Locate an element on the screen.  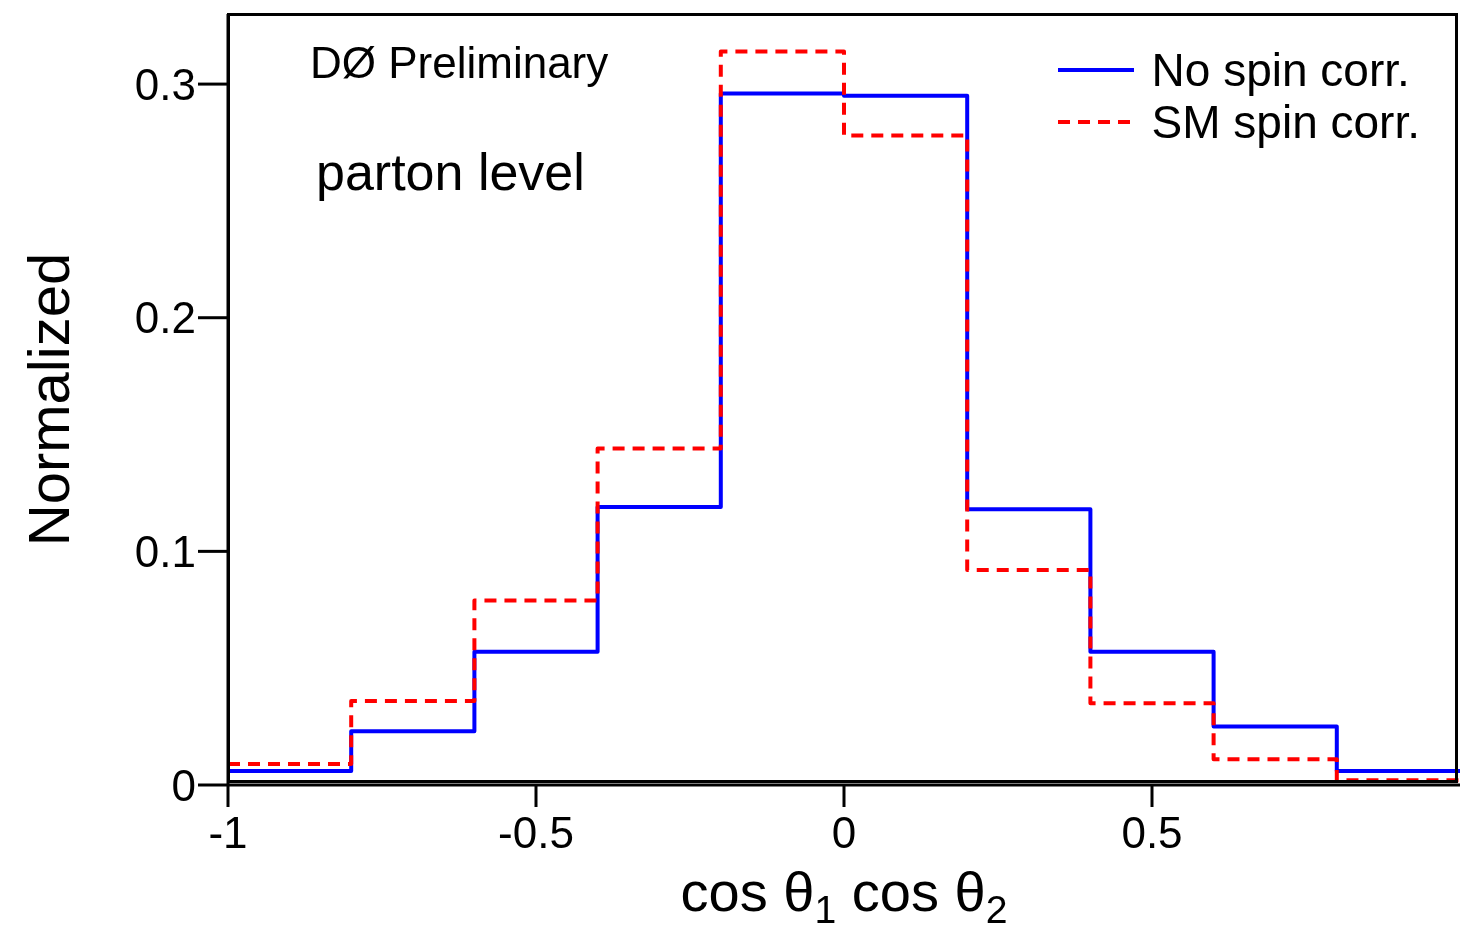
x-tick-label: -1 is located at coordinates (228, 833).